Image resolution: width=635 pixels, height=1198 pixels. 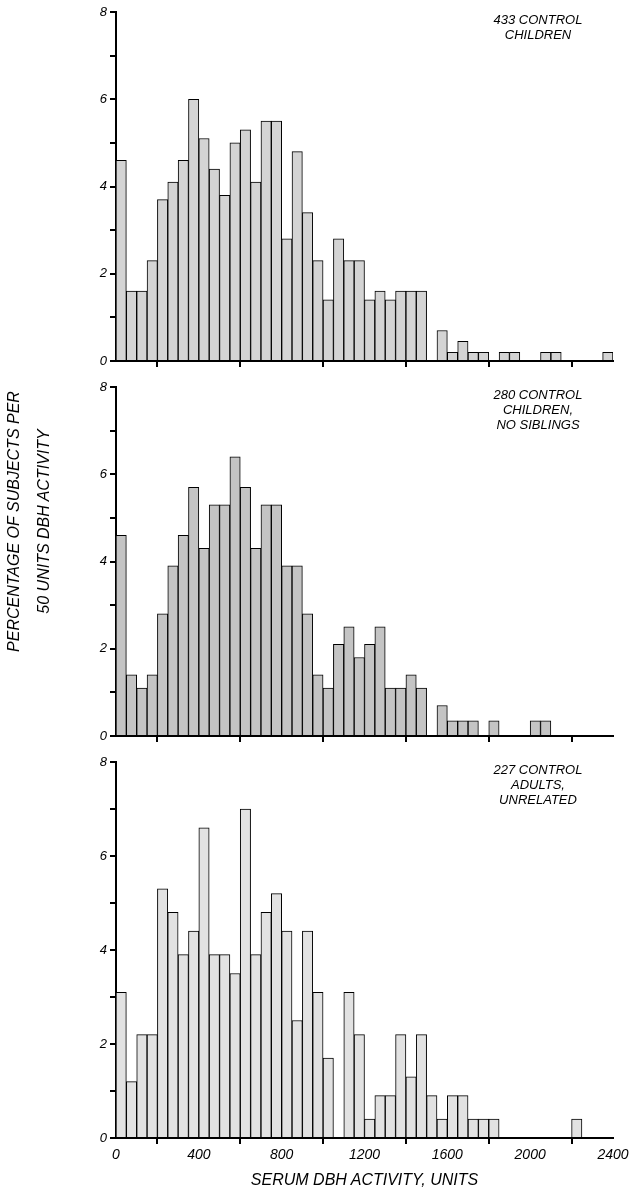 I want to click on x-tick-label: 2400, so click(x=612, y=1154).